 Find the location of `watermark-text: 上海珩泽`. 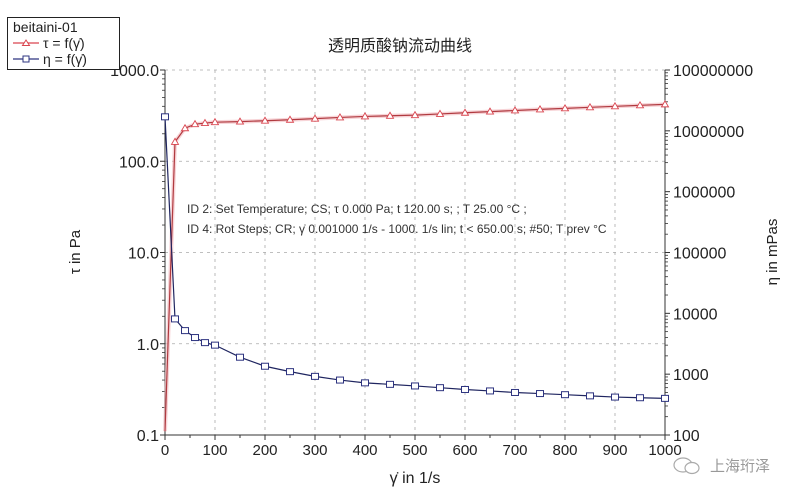

watermark-text: 上海珩泽 is located at coordinates (740, 466).